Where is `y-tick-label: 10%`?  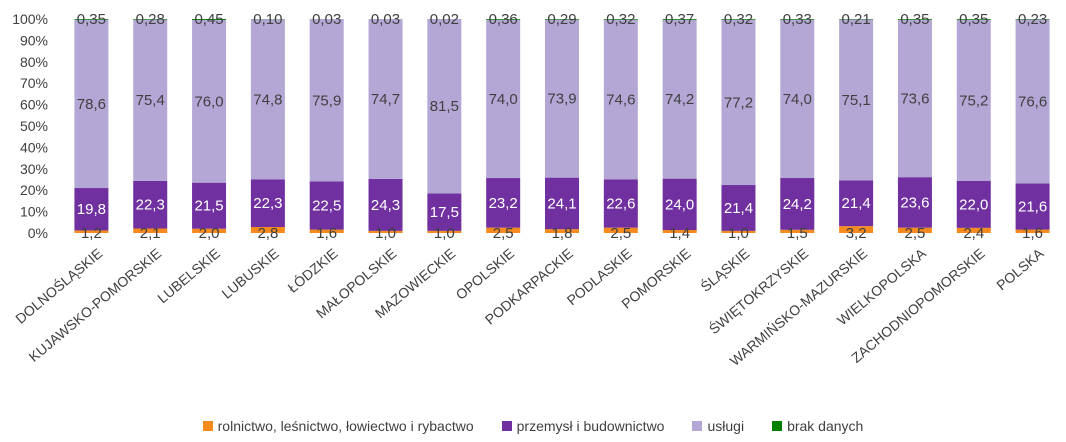
y-tick-label: 10% is located at coordinates (34, 212).